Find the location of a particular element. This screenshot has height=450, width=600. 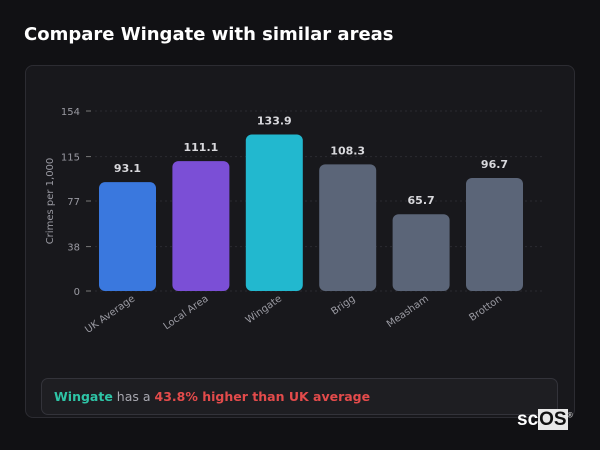

x-tick-label: Local Area is located at coordinates (186, 312).